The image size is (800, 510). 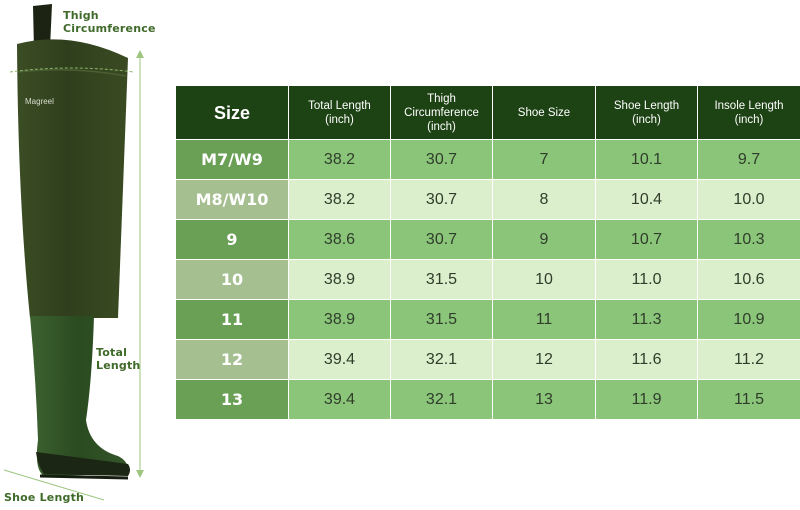 I want to click on table-row: 11 38.9 31.5 11 11.3 10.9, so click(x=488, y=320).